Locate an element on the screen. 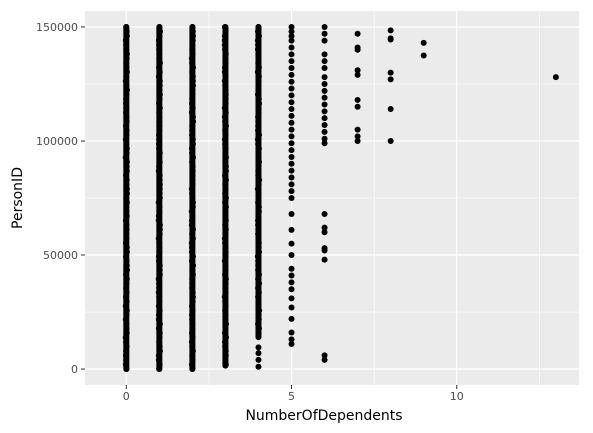  y-tick-label: 100000 is located at coordinates (57, 141).